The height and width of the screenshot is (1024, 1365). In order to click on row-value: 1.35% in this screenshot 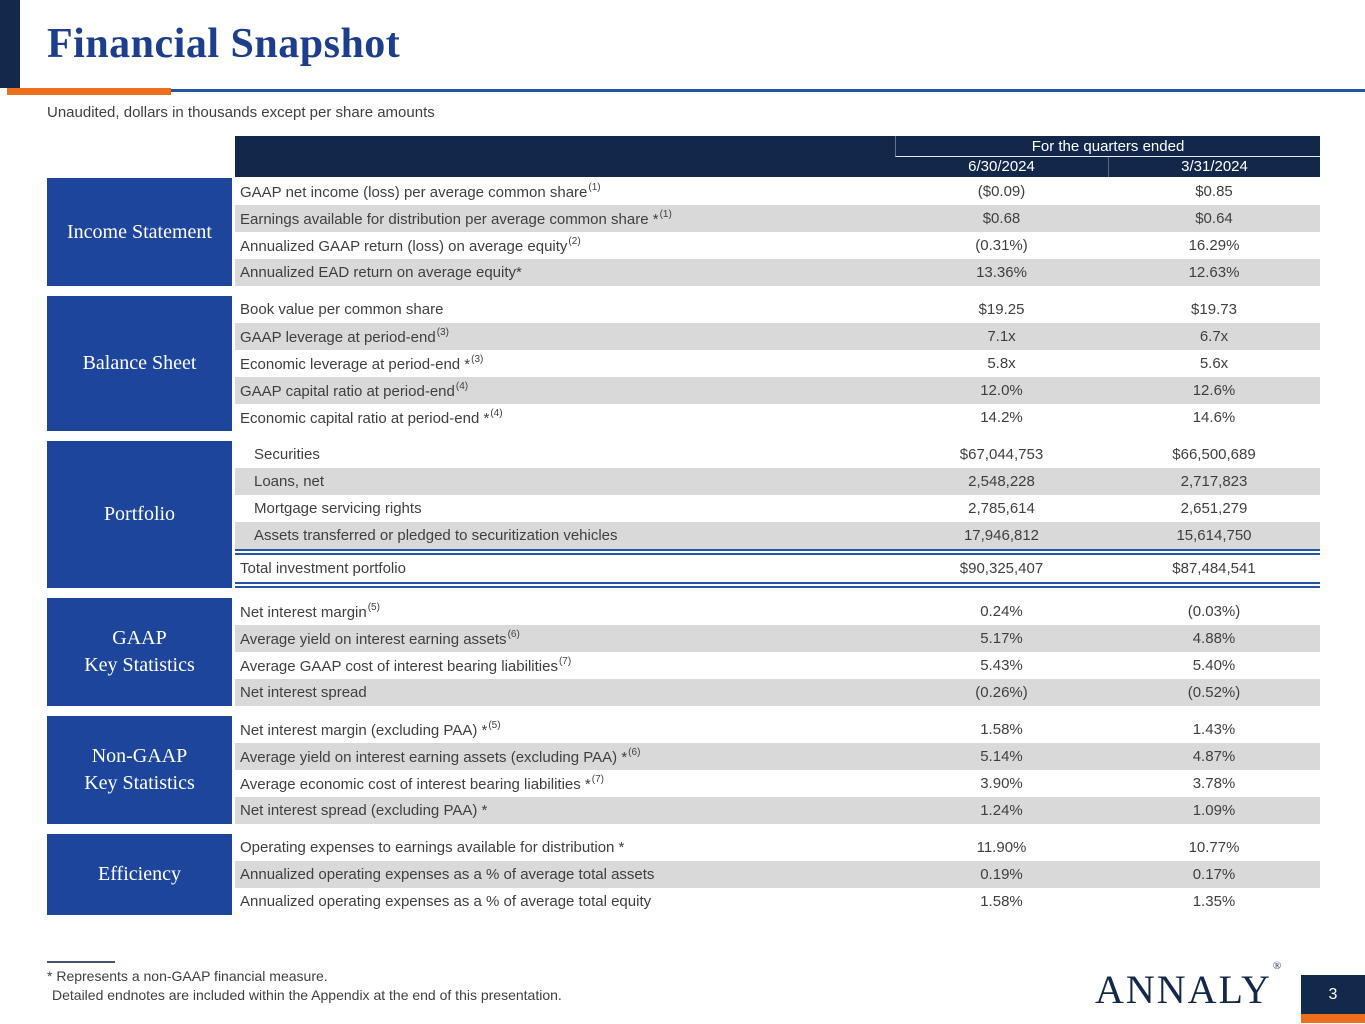, I will do `click(1214, 901)`.